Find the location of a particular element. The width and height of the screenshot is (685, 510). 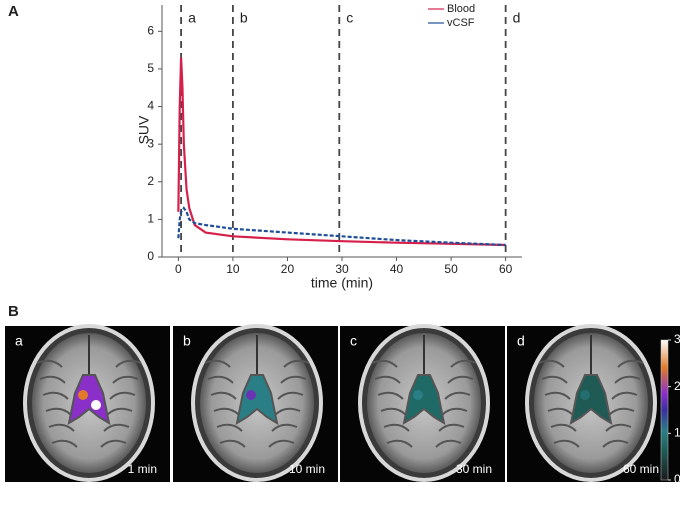

y-tick-label: 1 is located at coordinates (150, 219).